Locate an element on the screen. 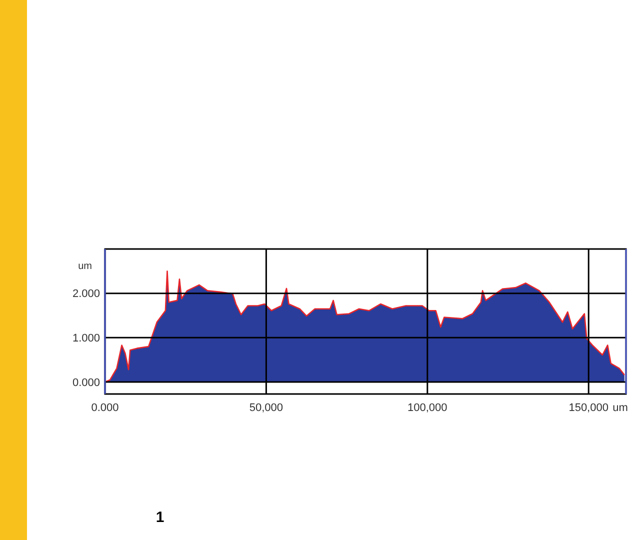 The height and width of the screenshot is (540, 635). y-tick-label: 1.000 is located at coordinates (86, 338).